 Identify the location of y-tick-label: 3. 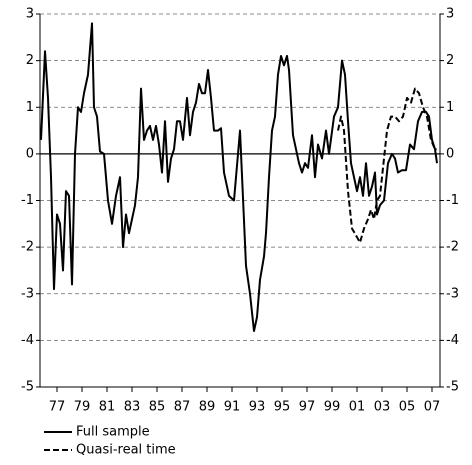
(30, 14).